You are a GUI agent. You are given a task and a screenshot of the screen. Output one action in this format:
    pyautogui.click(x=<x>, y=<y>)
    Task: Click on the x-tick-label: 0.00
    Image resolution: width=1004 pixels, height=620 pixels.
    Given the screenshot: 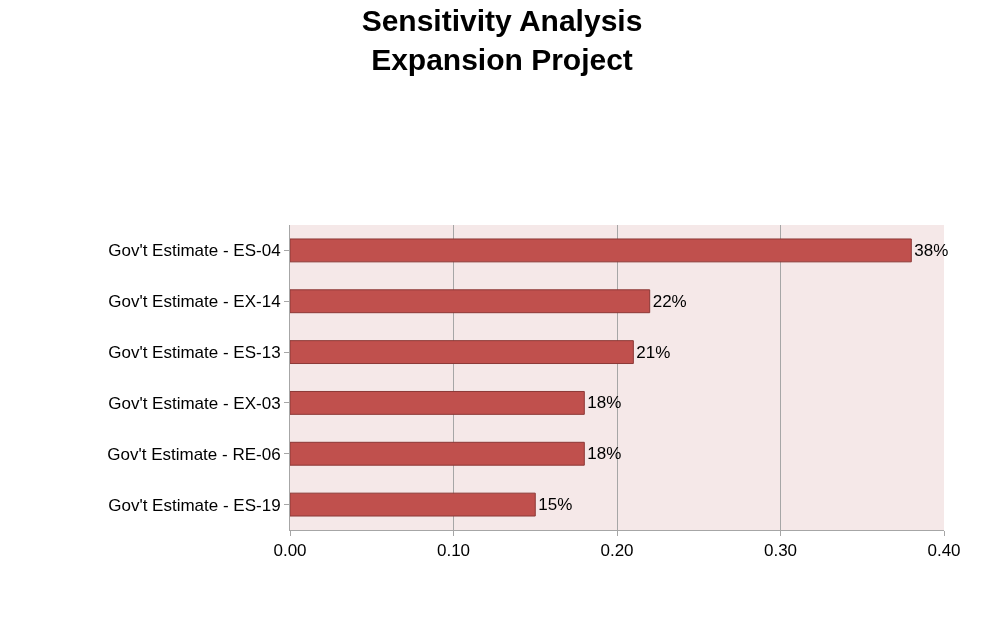 What is the action you would take?
    pyautogui.click(x=290, y=551)
    